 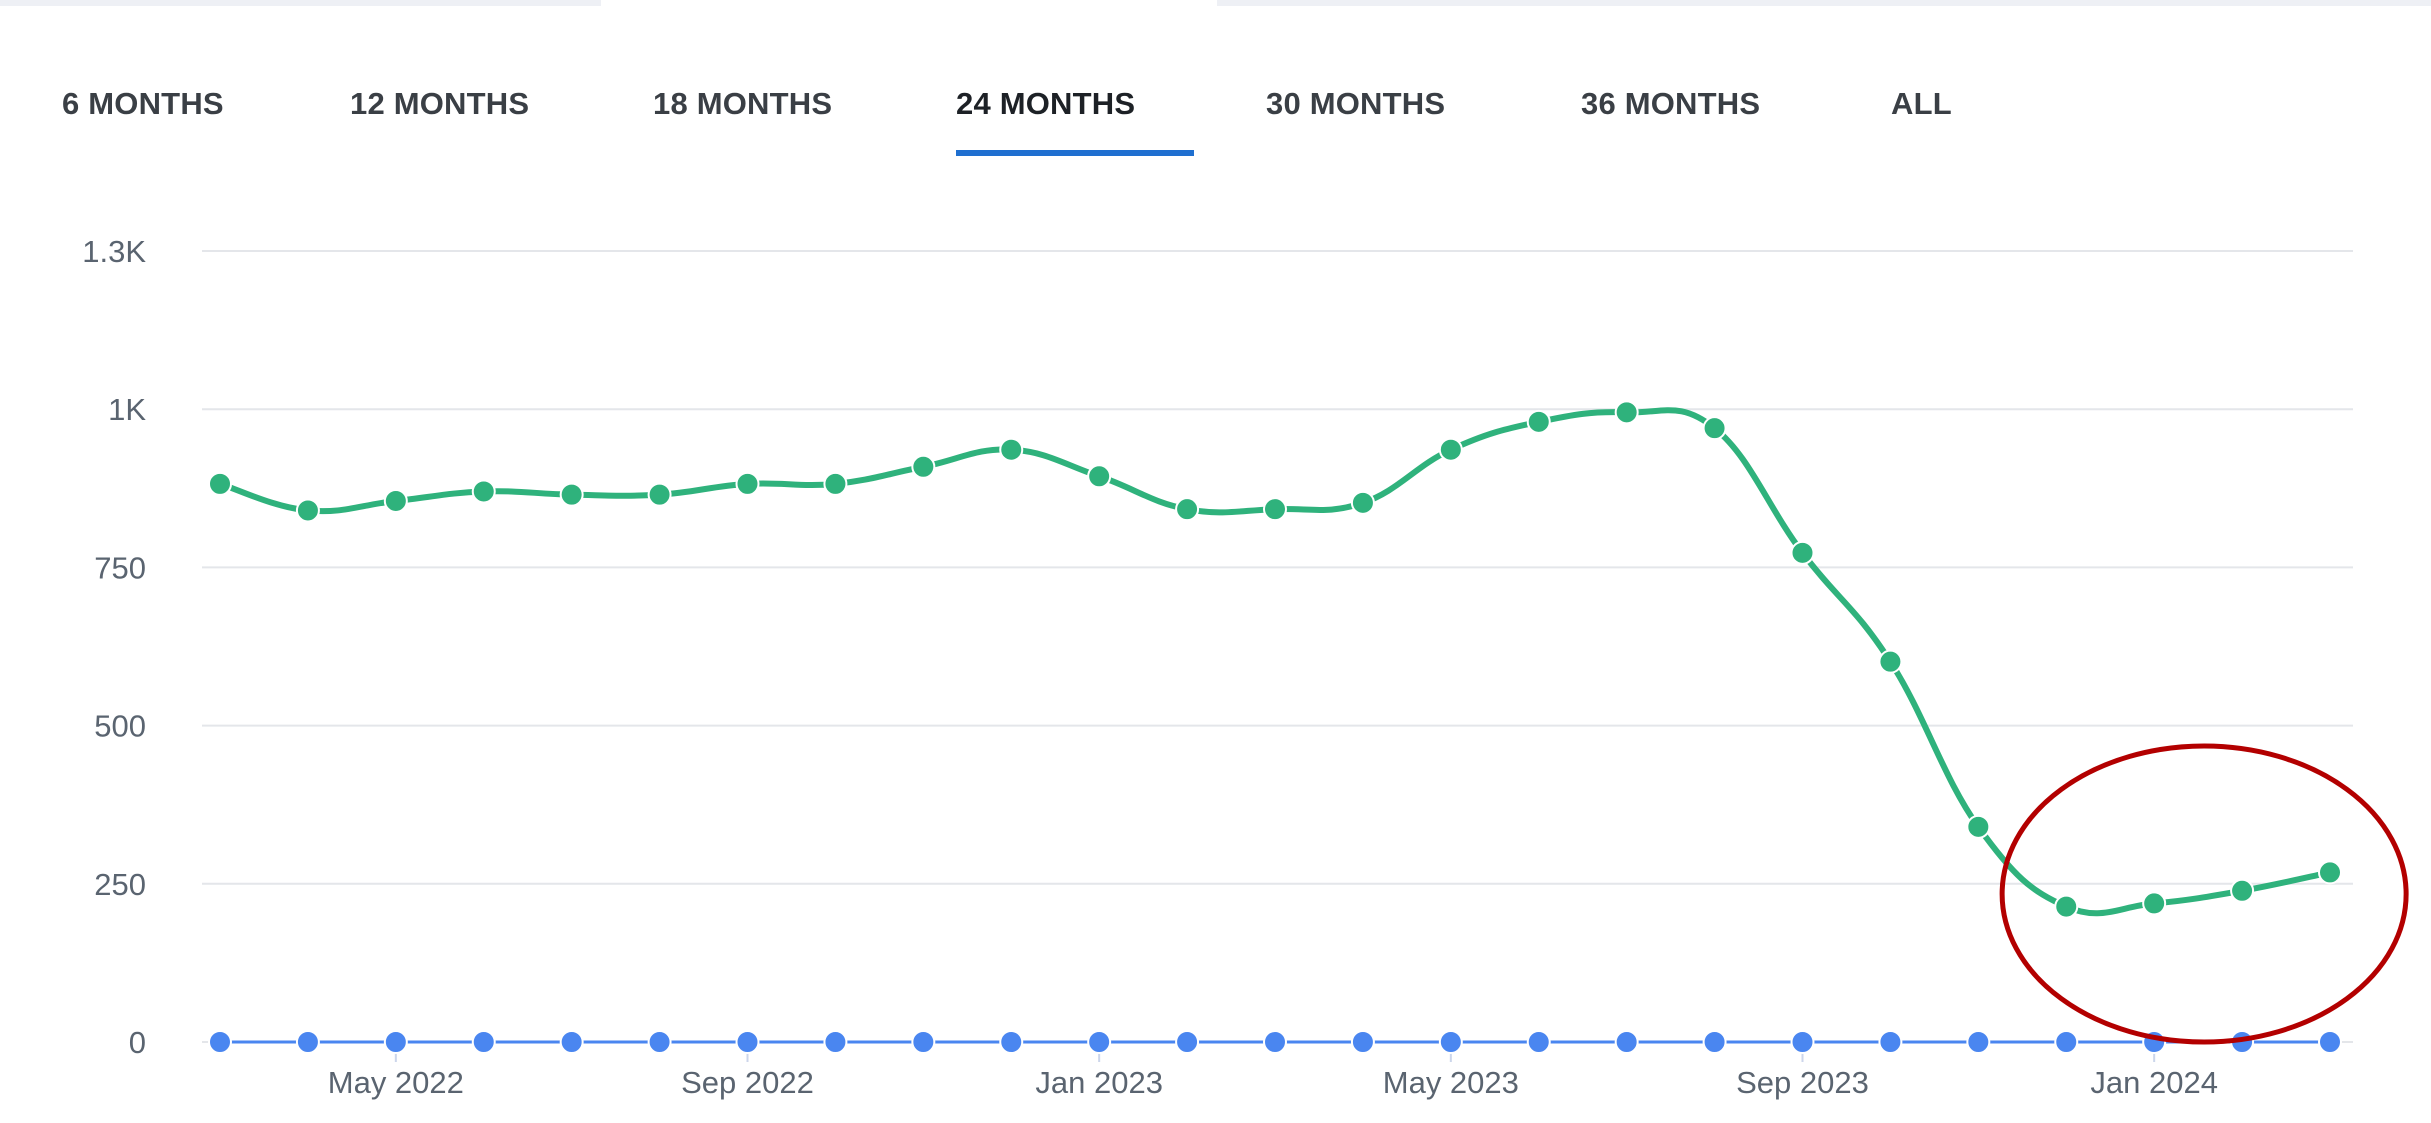 What do you see at coordinates (396, 1082) in the screenshot?
I see `x-tick-label: May 2022` at bounding box center [396, 1082].